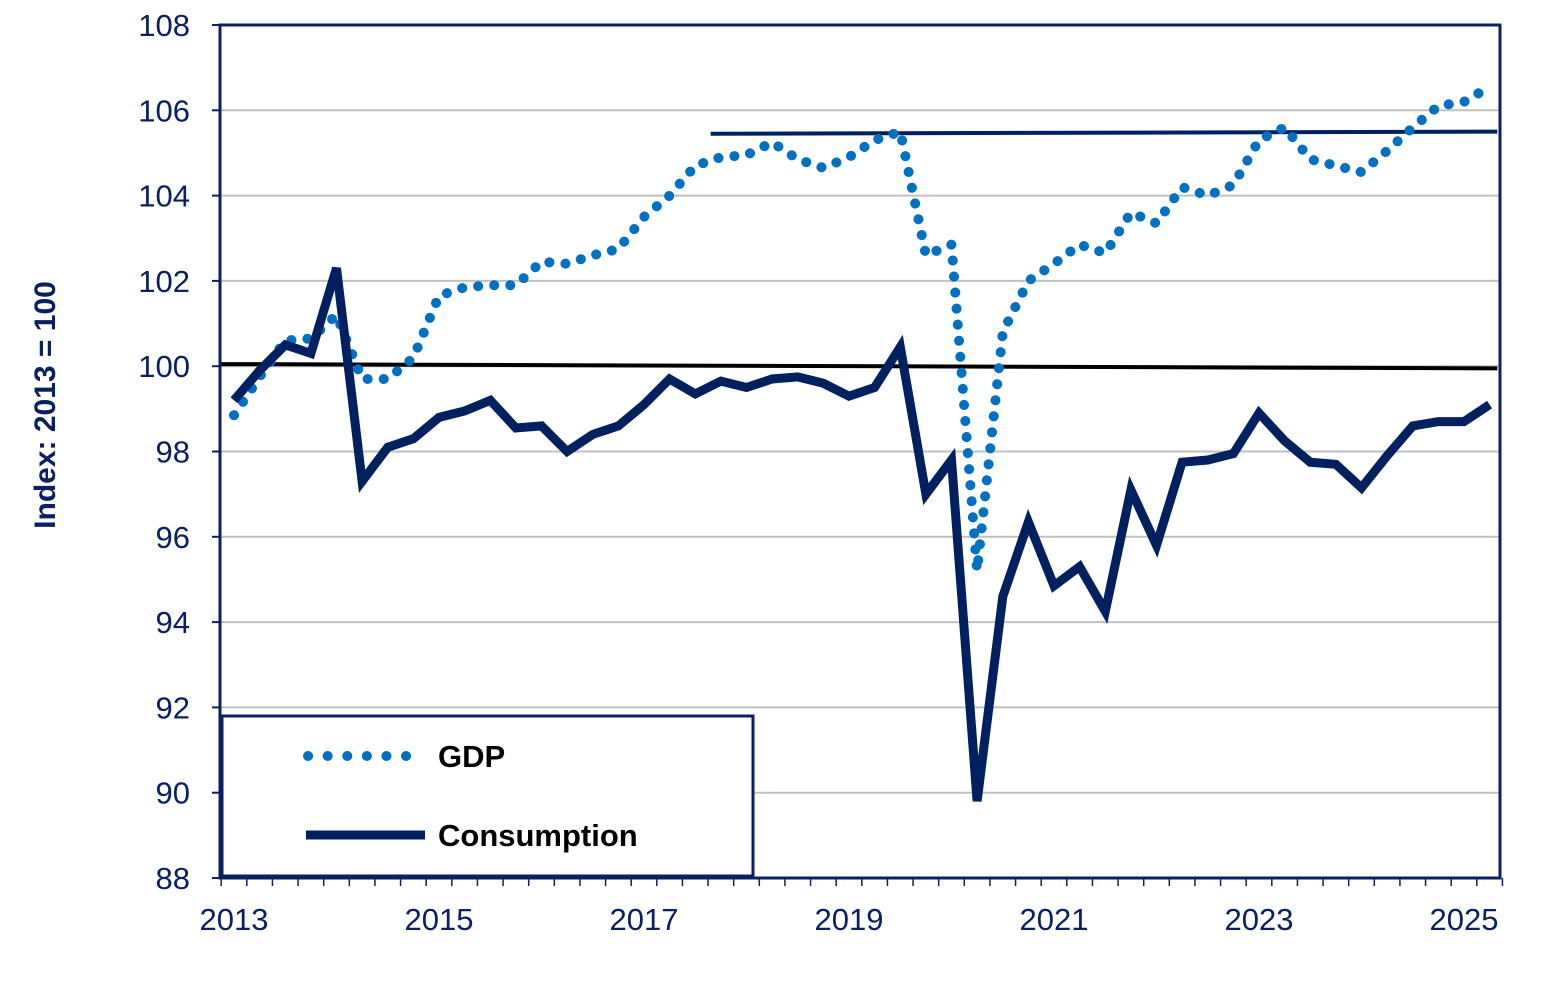  I want to click on legend-gdp-label: GDP, so click(471, 756).